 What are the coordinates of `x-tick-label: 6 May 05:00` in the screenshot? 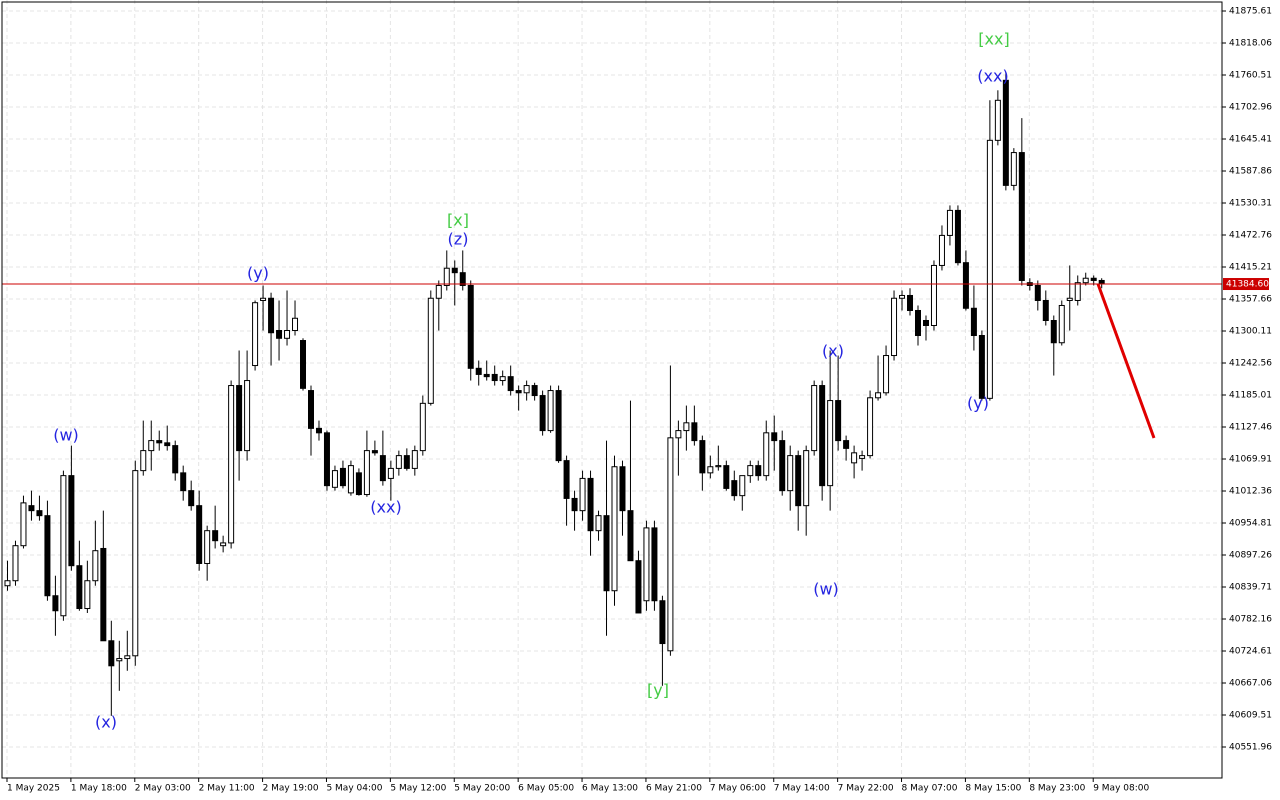 It's located at (546, 789).